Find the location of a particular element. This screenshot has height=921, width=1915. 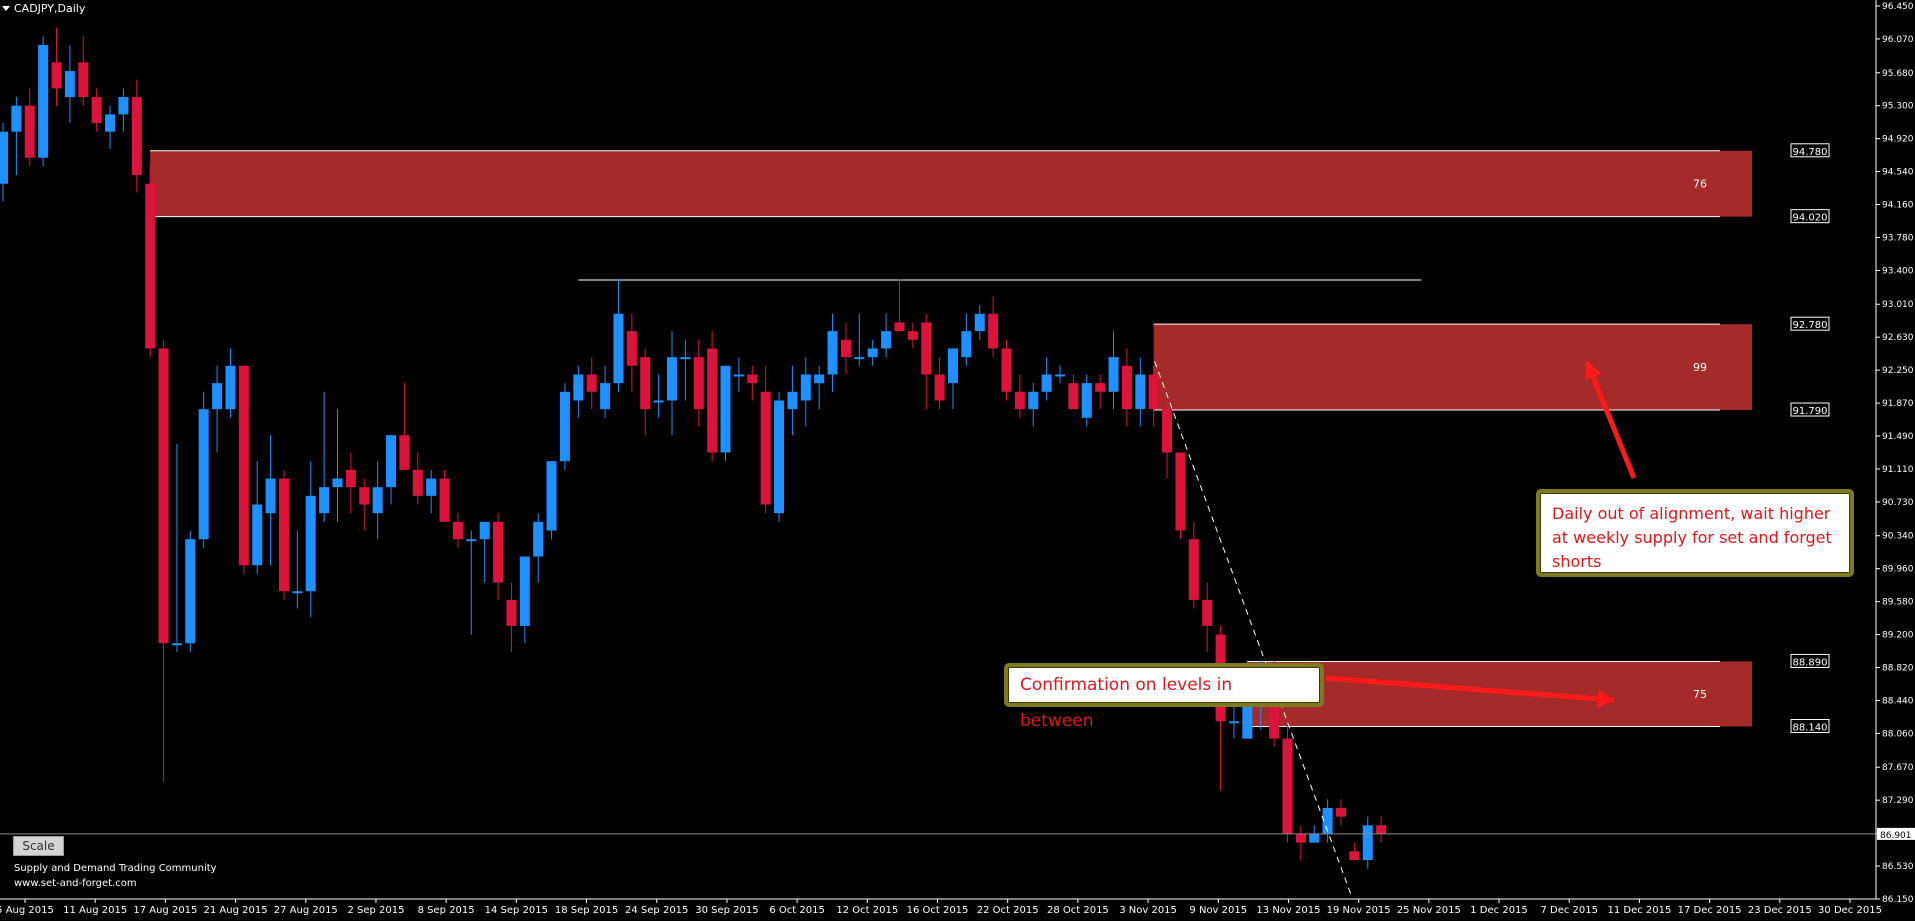

time-tick-label: 11 Aug 2015 is located at coordinates (95, 910).